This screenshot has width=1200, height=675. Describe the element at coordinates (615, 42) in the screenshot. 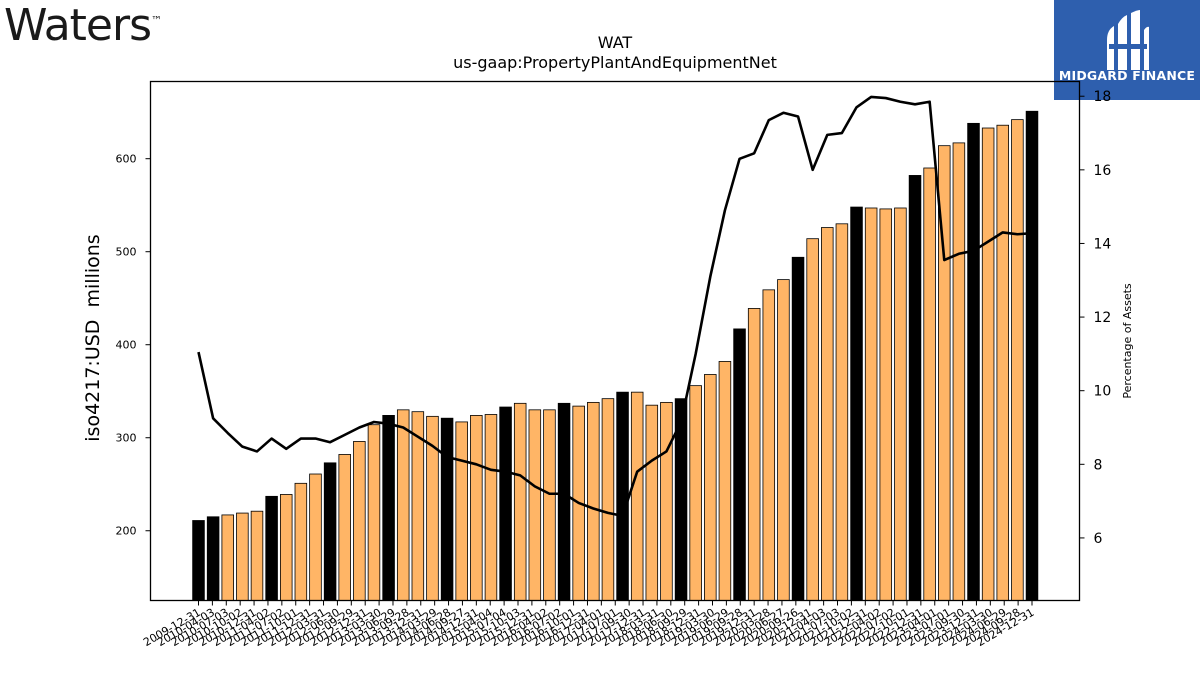

I see `chart-title: WAT` at that location.